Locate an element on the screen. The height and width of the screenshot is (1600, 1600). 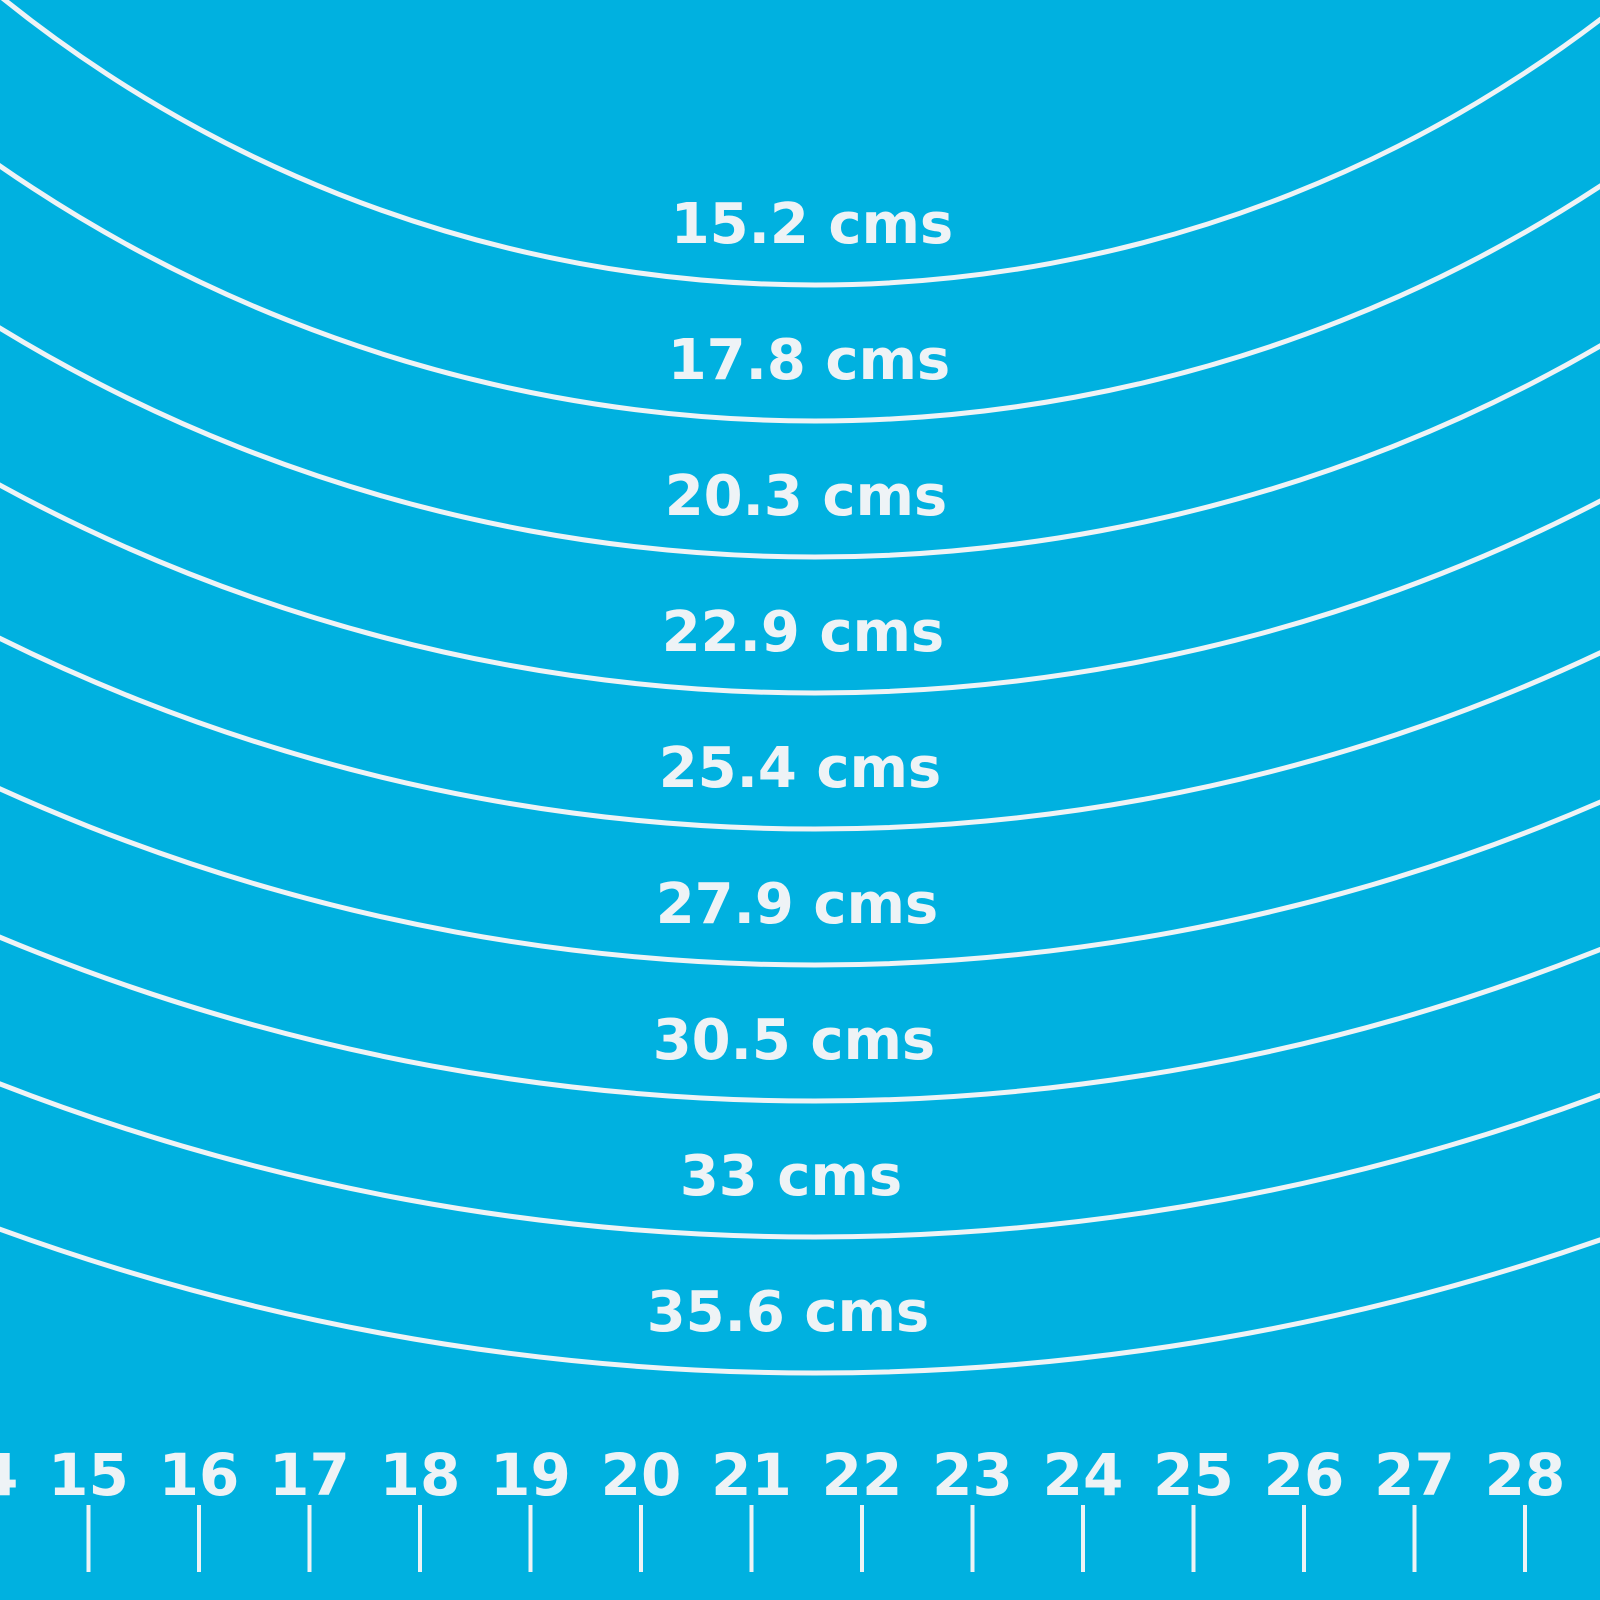
ruler-number: 28 is located at coordinates (1525, 1475).